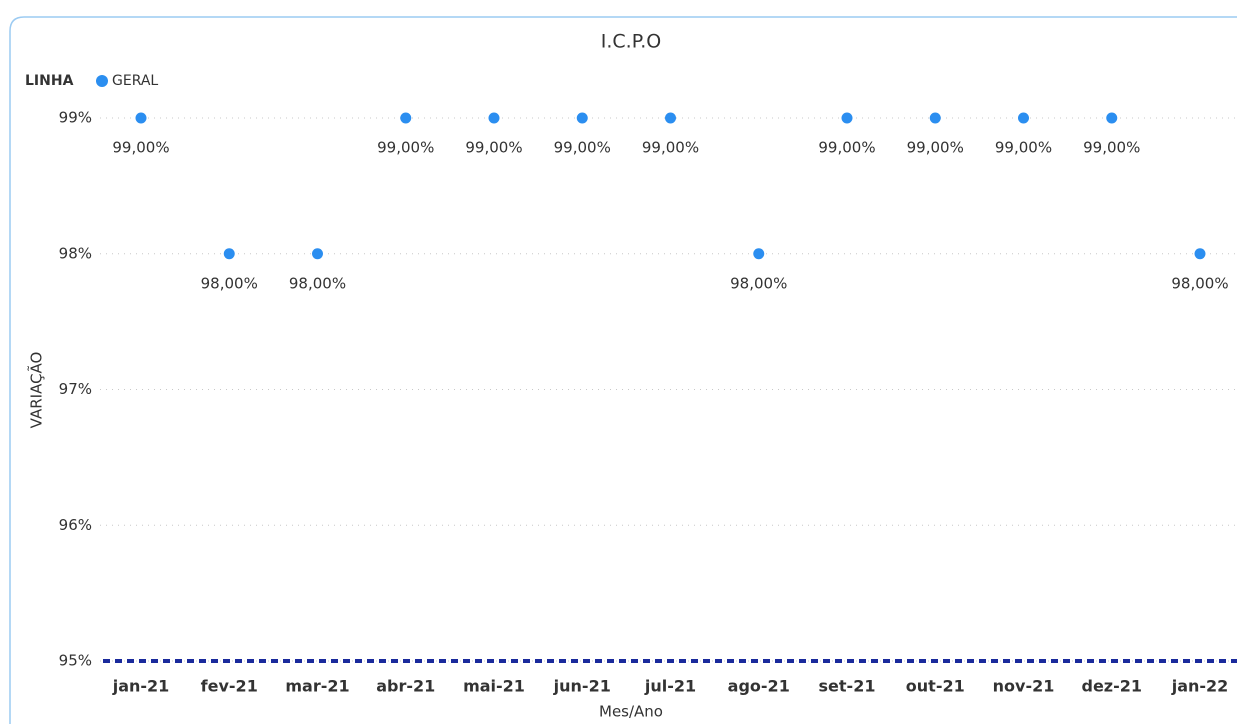 The height and width of the screenshot is (724, 1237). Describe the element at coordinates (75, 661) in the screenshot. I see `y-tick-label: 95%` at that location.